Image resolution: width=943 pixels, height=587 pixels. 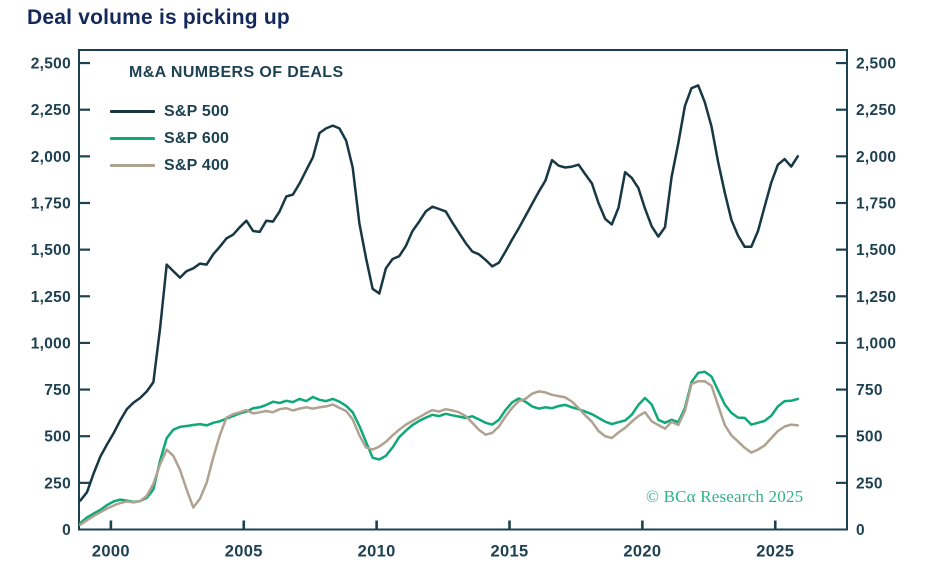 What do you see at coordinates (197, 111) in the screenshot?
I see `legend-label-sp500: S&P 500` at bounding box center [197, 111].